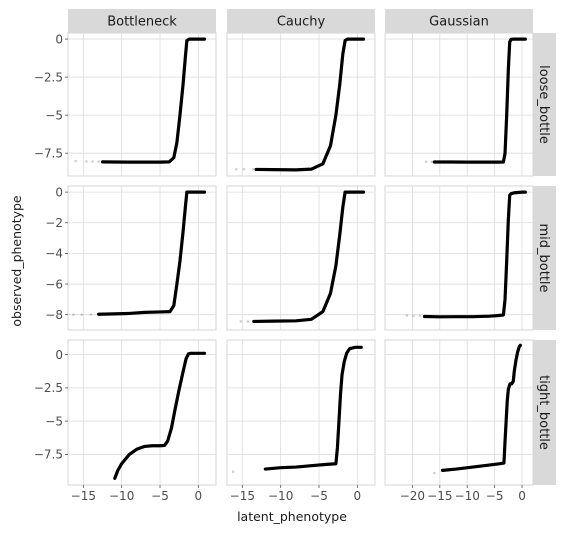 The width and height of the screenshot is (565, 533). I want to click on row-strip: loose_bottle, so click(544, 104).